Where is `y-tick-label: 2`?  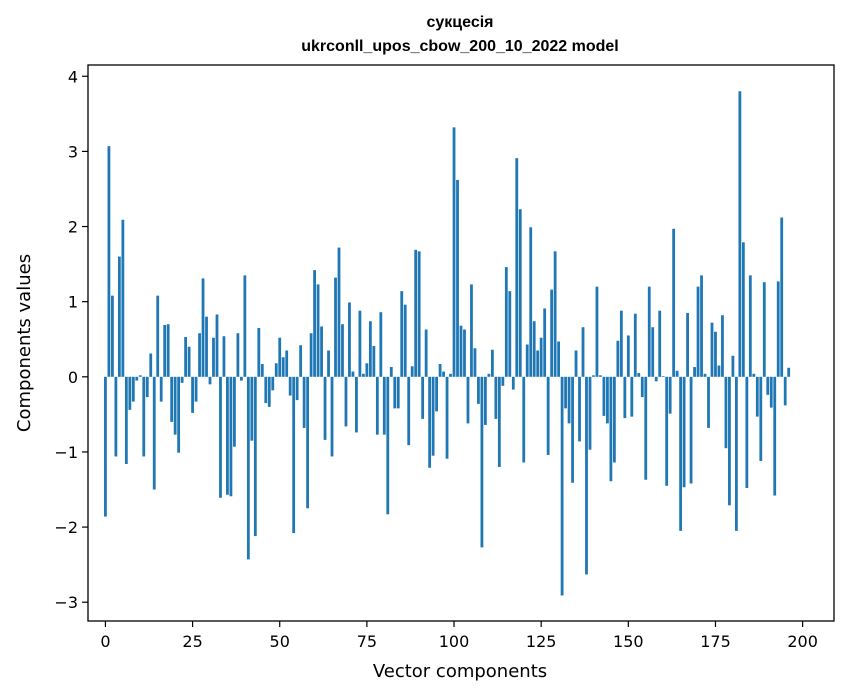 y-tick-label: 2 is located at coordinates (73, 227).